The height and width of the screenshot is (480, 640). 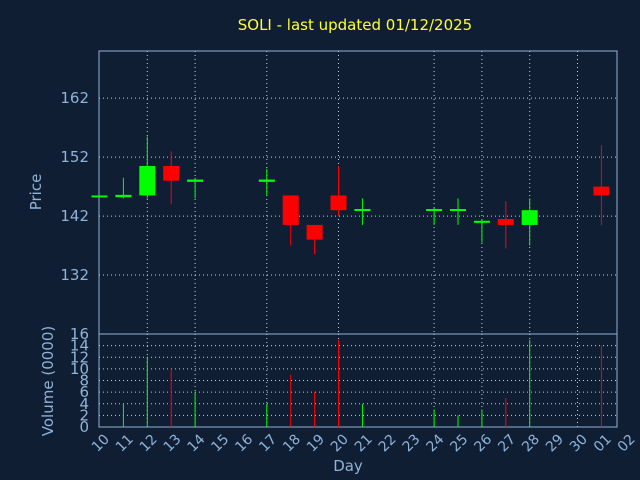 I want to click on x-tick-label: 27, so click(x=507, y=443).